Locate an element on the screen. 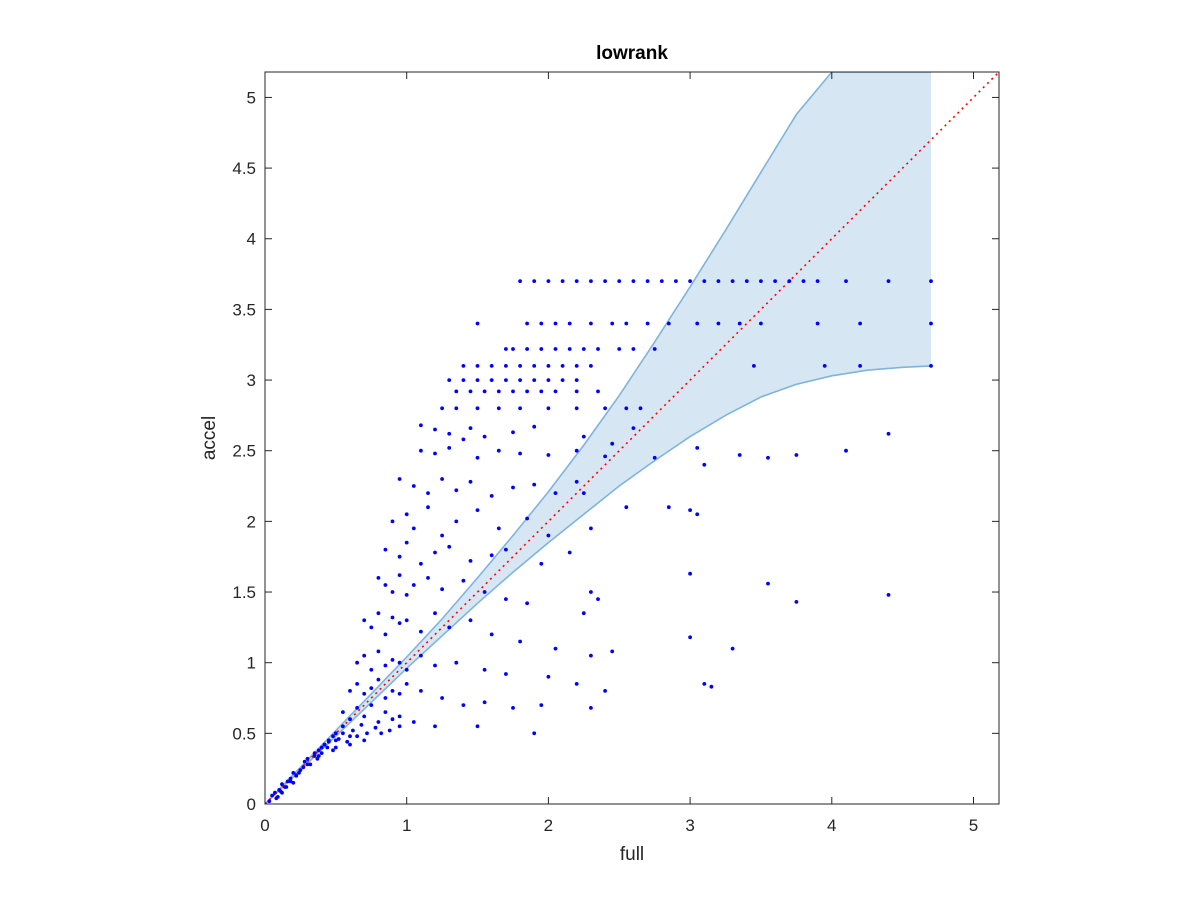  y-tick-label: 0.5 is located at coordinates (244, 733).